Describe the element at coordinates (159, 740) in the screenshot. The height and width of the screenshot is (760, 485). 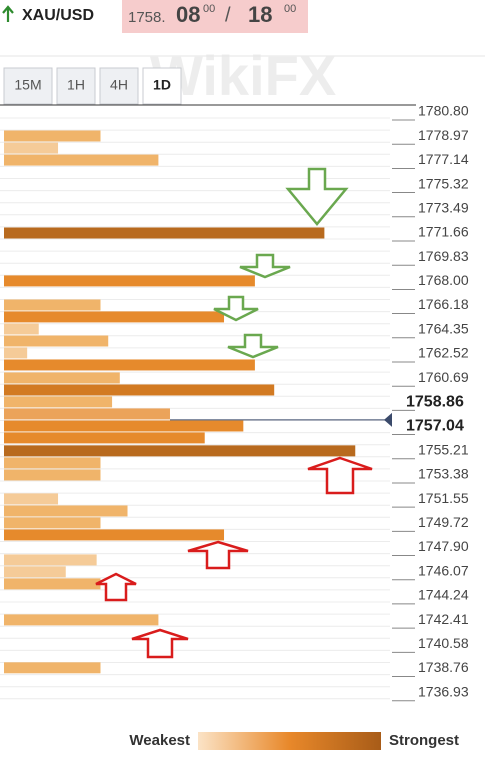
I see `legend-low: Weakest` at that location.